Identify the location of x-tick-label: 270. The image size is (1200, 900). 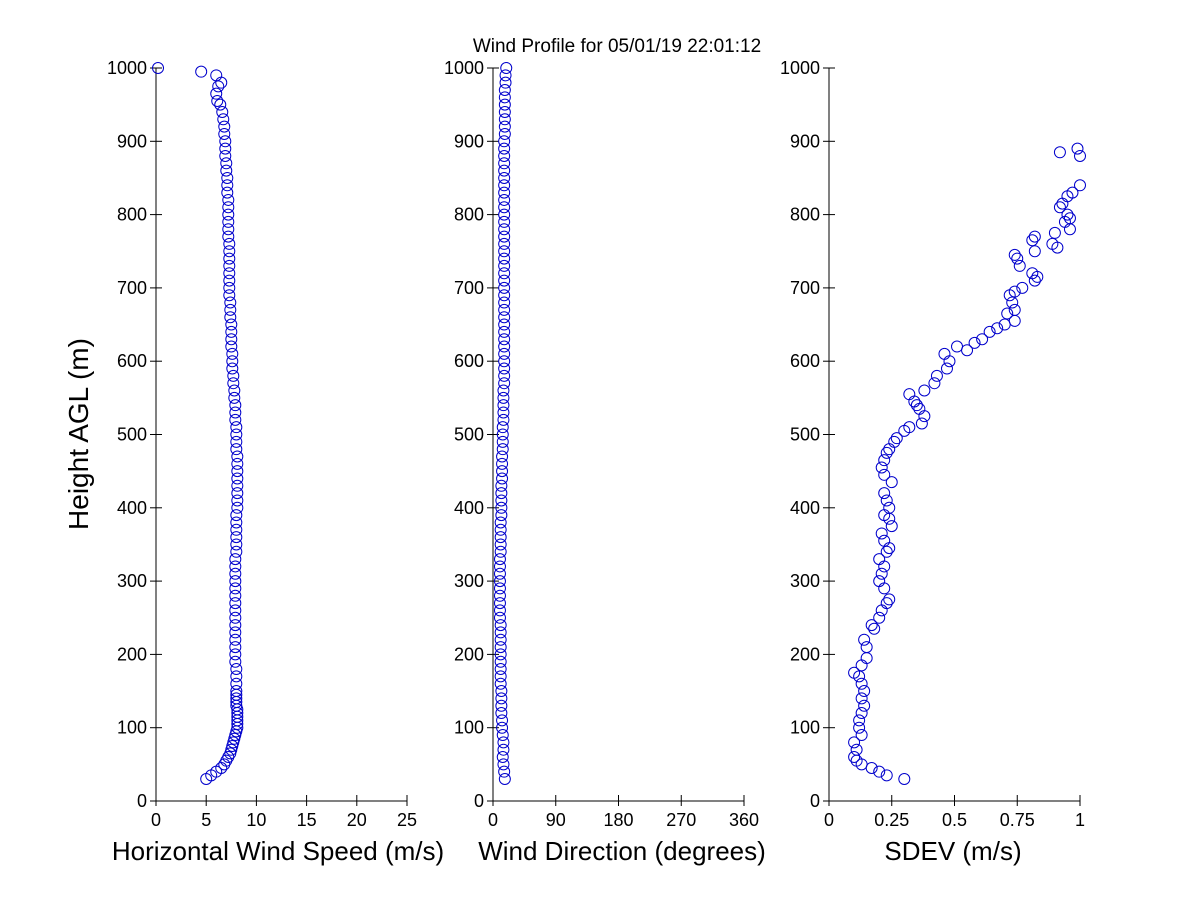
(681, 820).